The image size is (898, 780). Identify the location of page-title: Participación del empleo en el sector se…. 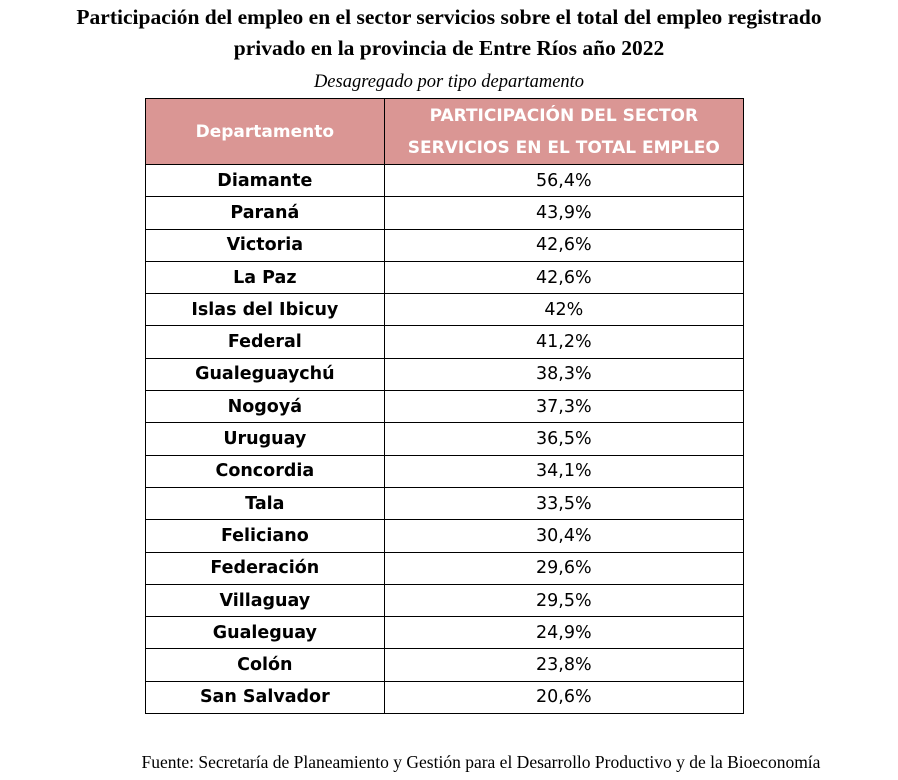
(449, 33).